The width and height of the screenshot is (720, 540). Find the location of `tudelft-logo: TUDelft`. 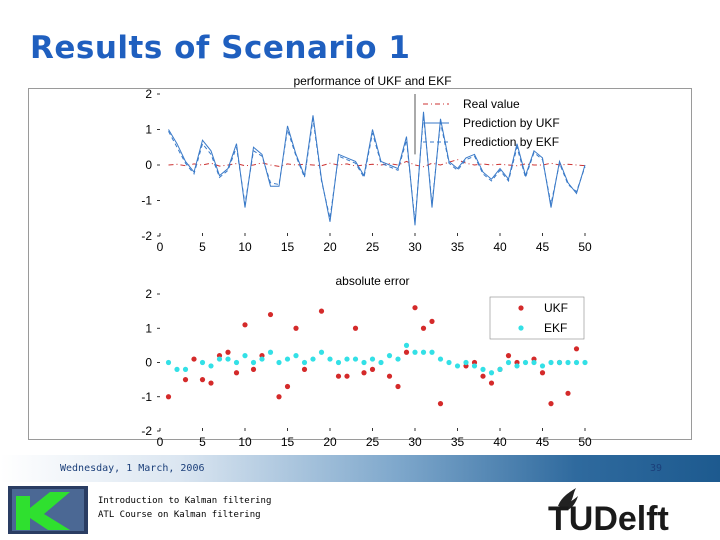

tudelft-logo: TUDelft is located at coordinates (608, 511).